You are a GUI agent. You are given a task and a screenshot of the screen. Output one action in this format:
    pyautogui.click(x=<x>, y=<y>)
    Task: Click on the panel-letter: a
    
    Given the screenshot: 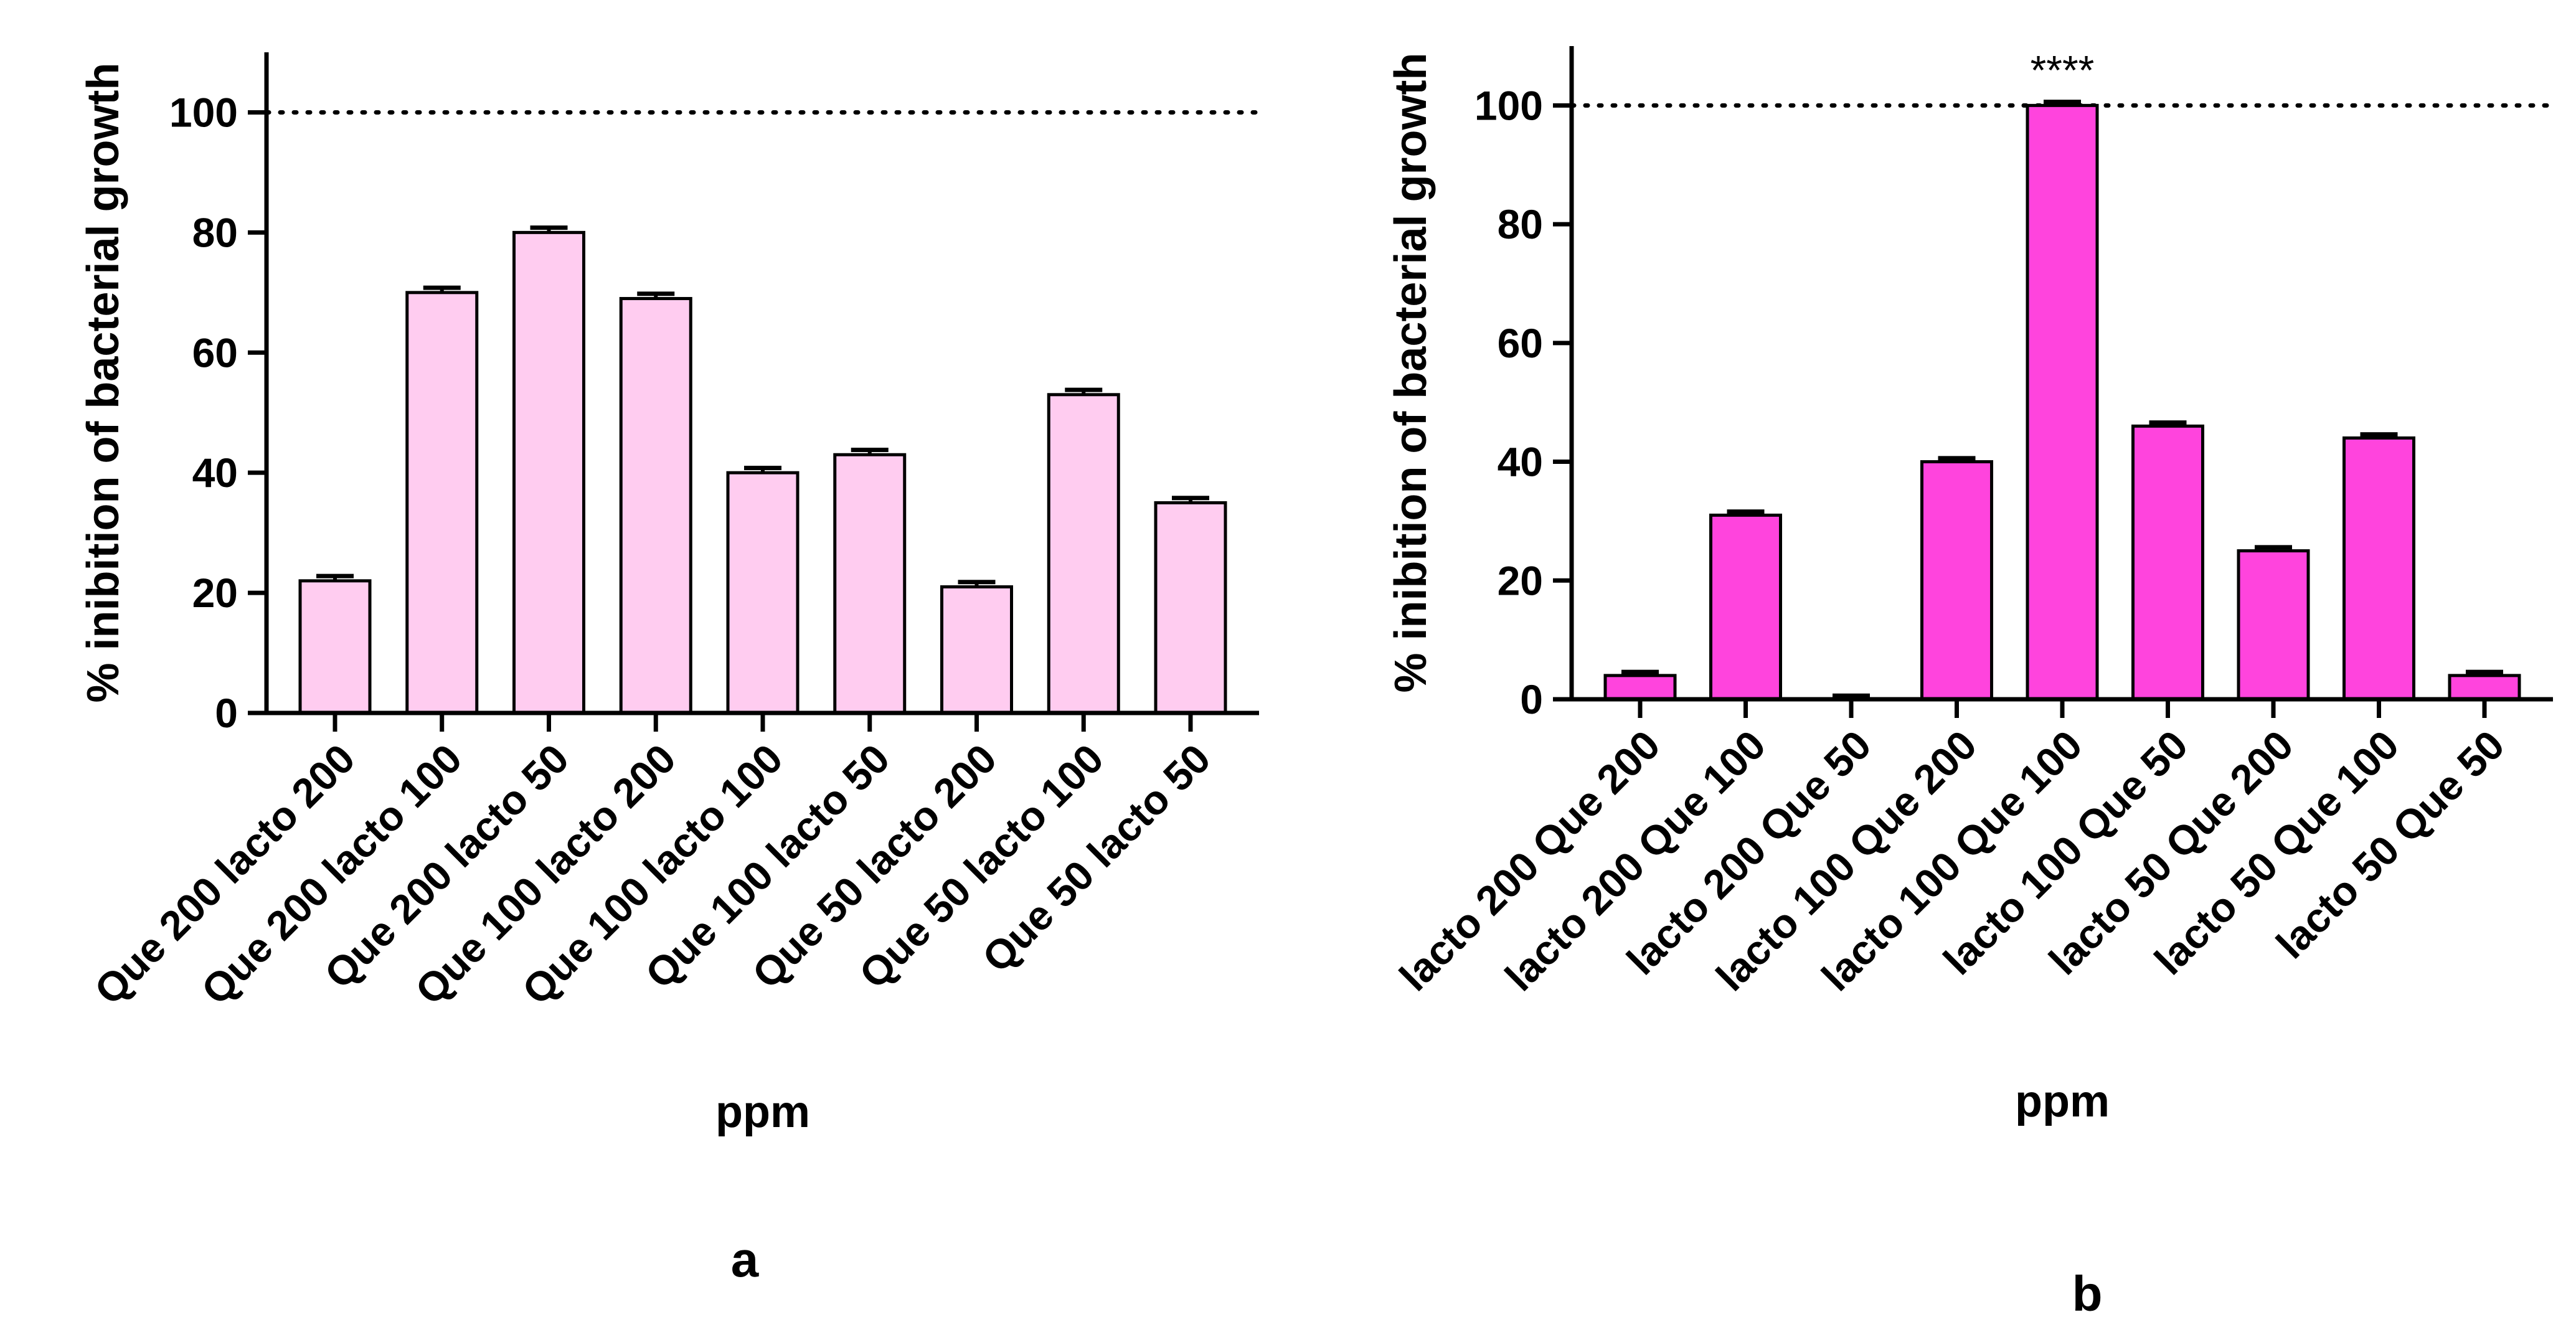 What is the action you would take?
    pyautogui.click(x=745, y=1259)
    